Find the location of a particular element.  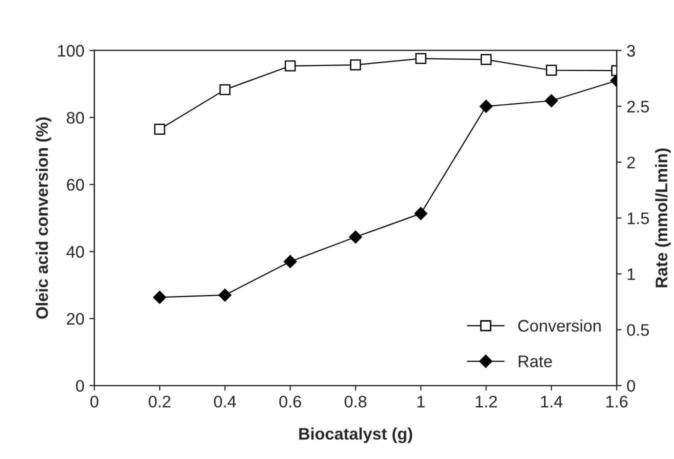

x-tick-label: 0.8 is located at coordinates (355, 402).